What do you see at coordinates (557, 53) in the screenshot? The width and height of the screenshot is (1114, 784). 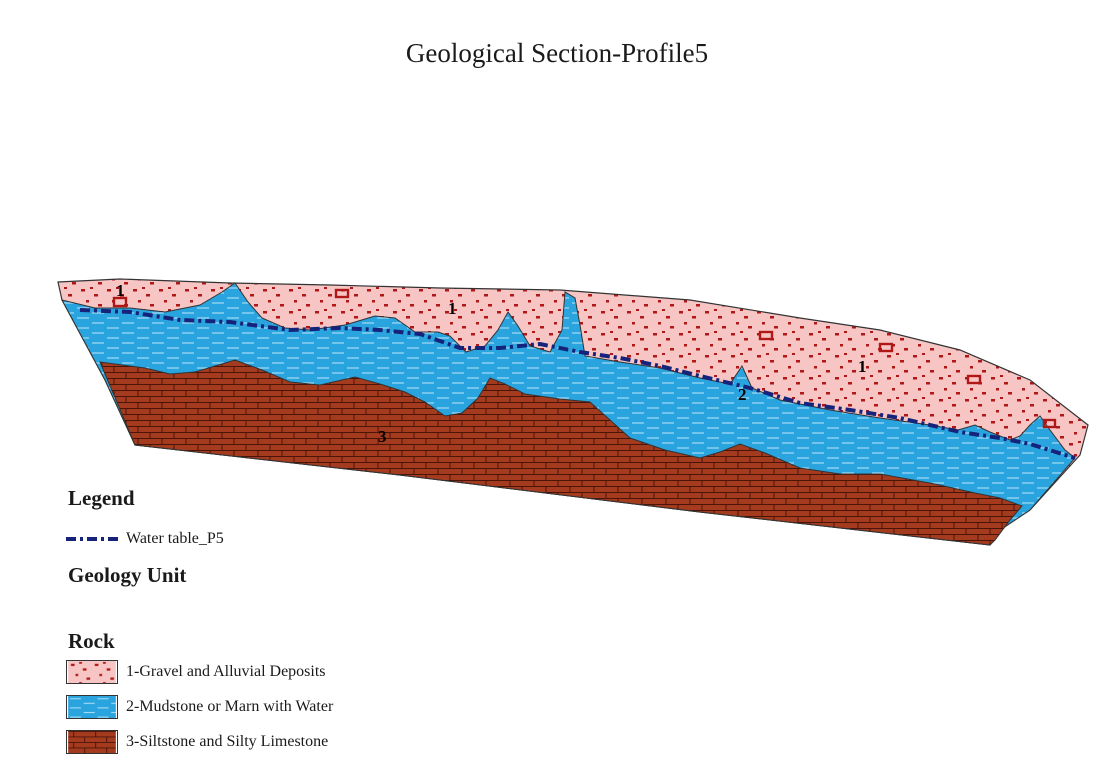 I see `diagram-title: Geological Section-Profile5` at bounding box center [557, 53].